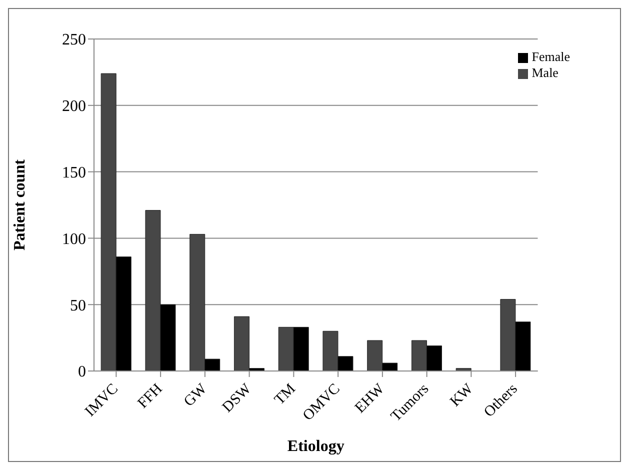 The height and width of the screenshot is (470, 629). I want to click on y-tick-label: 50, so click(78, 305).